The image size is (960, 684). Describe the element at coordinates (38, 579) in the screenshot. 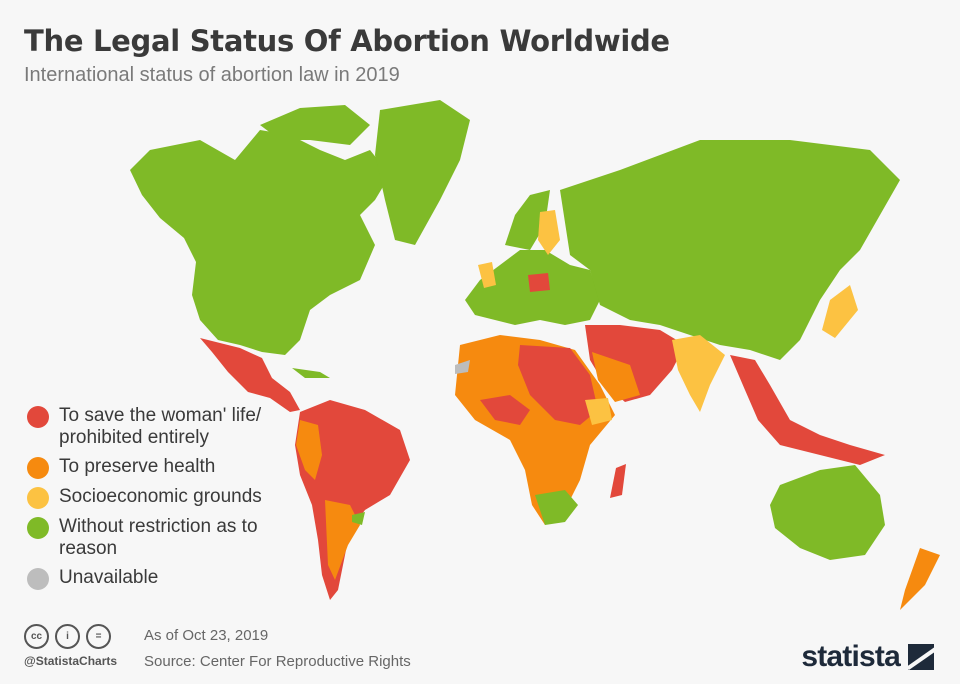

I see `legend-swatch-unavailable` at that location.